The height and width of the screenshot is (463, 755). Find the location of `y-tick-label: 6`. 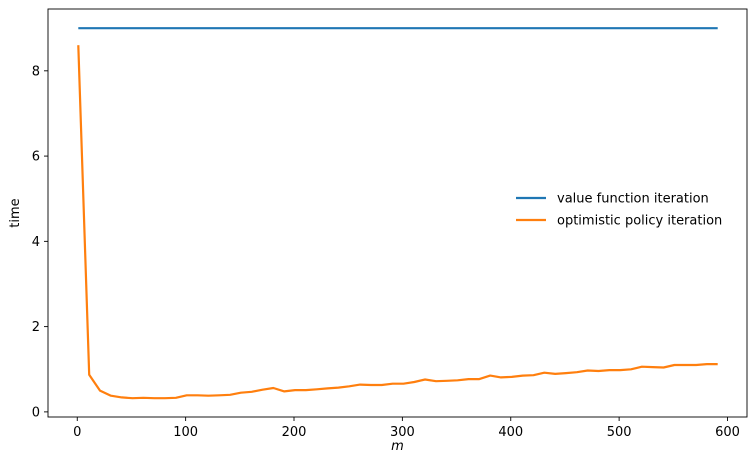

y-tick-label: 6 is located at coordinates (36, 157).